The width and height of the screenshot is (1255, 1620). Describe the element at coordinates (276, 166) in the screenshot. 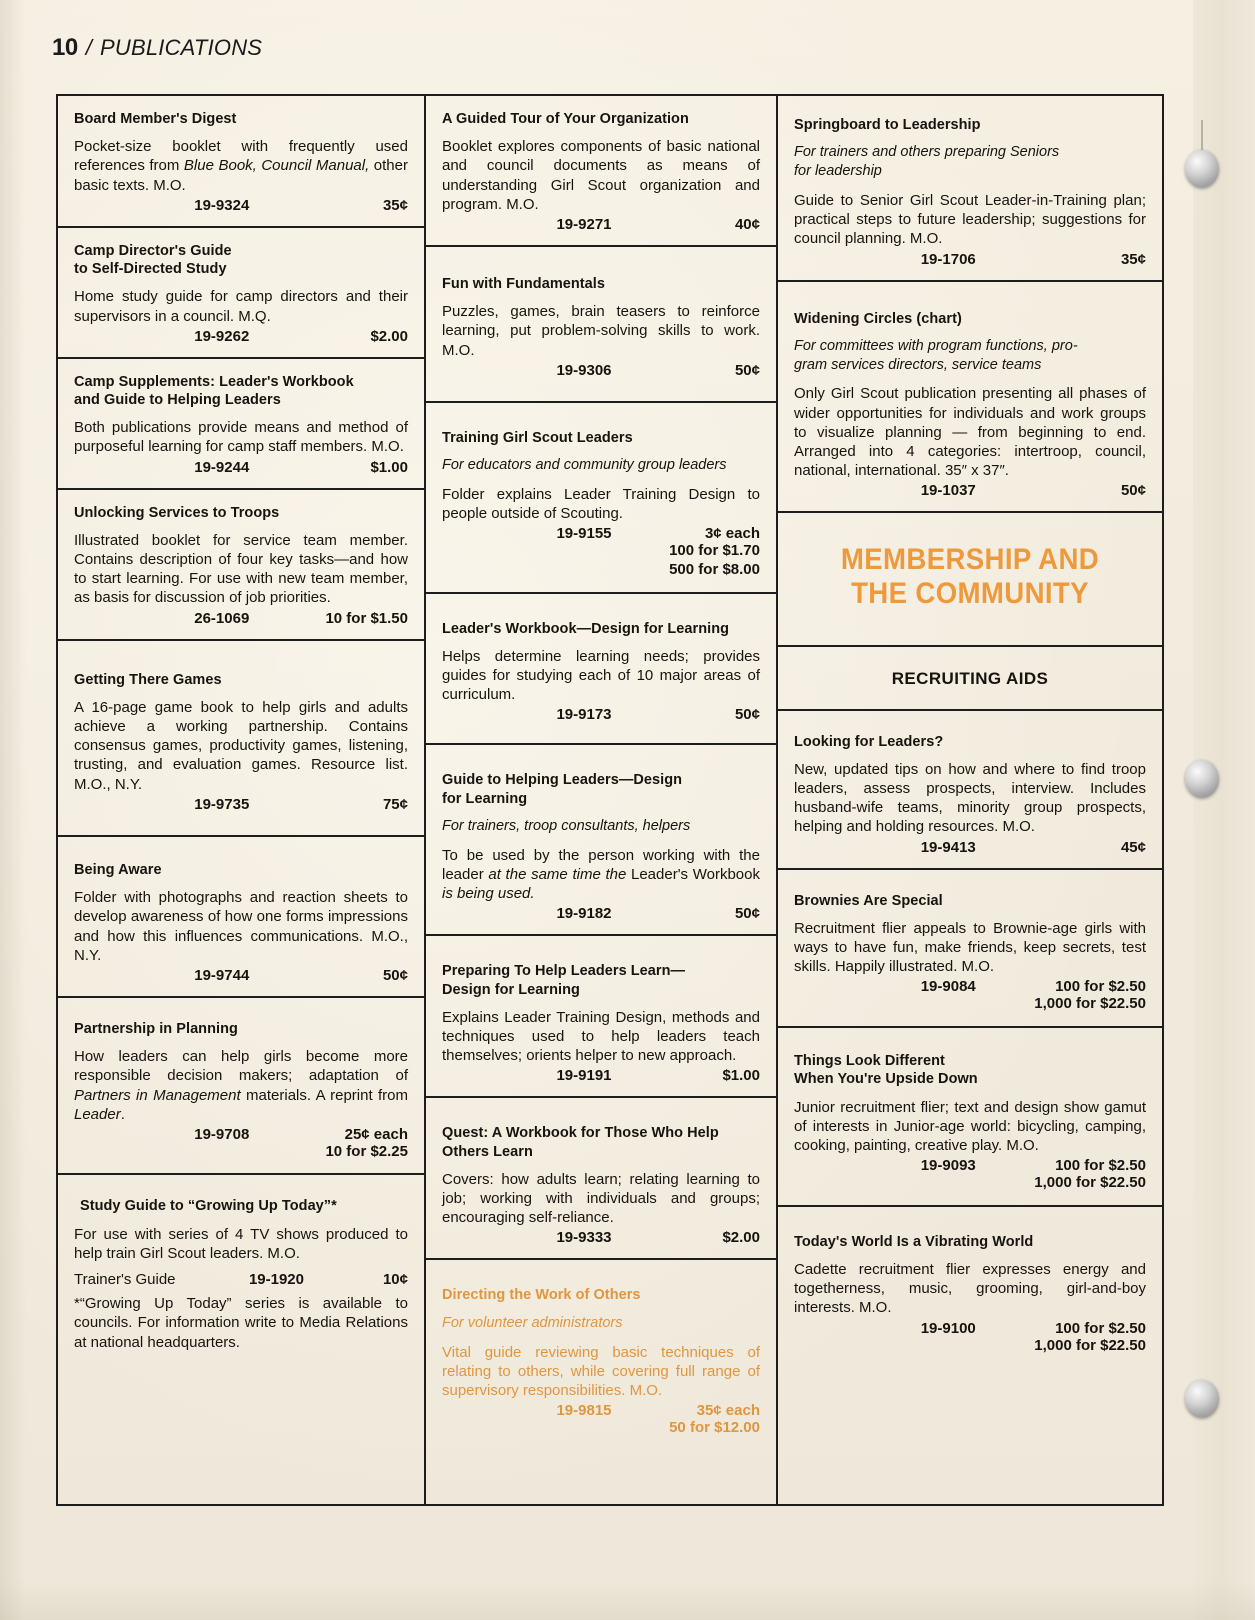

I see `desc-italic: Blue Book, Council Manual,` at that location.